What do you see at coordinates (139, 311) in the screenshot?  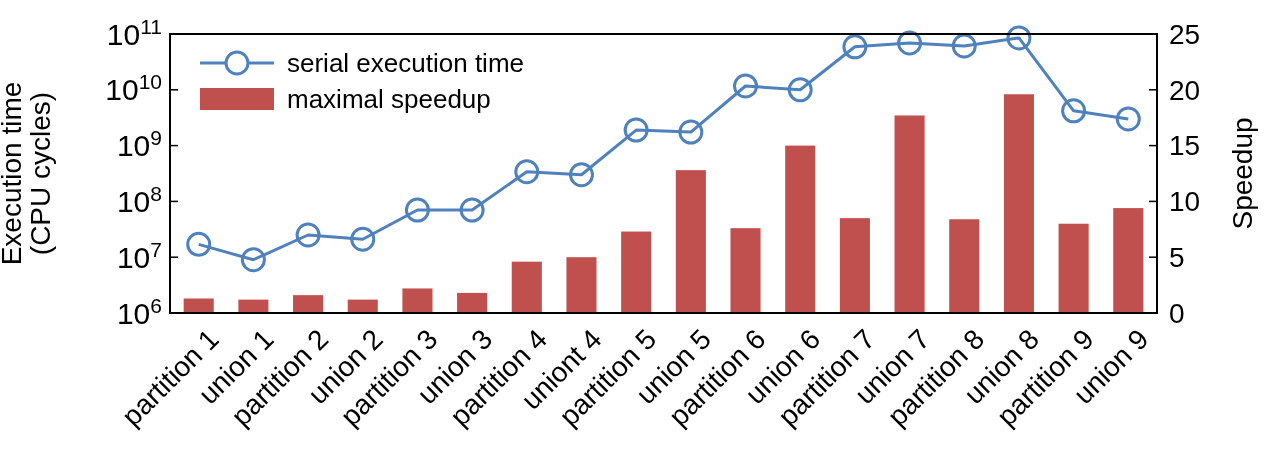 I see `y-tick-label: 10$^{6}$` at bounding box center [139, 311].